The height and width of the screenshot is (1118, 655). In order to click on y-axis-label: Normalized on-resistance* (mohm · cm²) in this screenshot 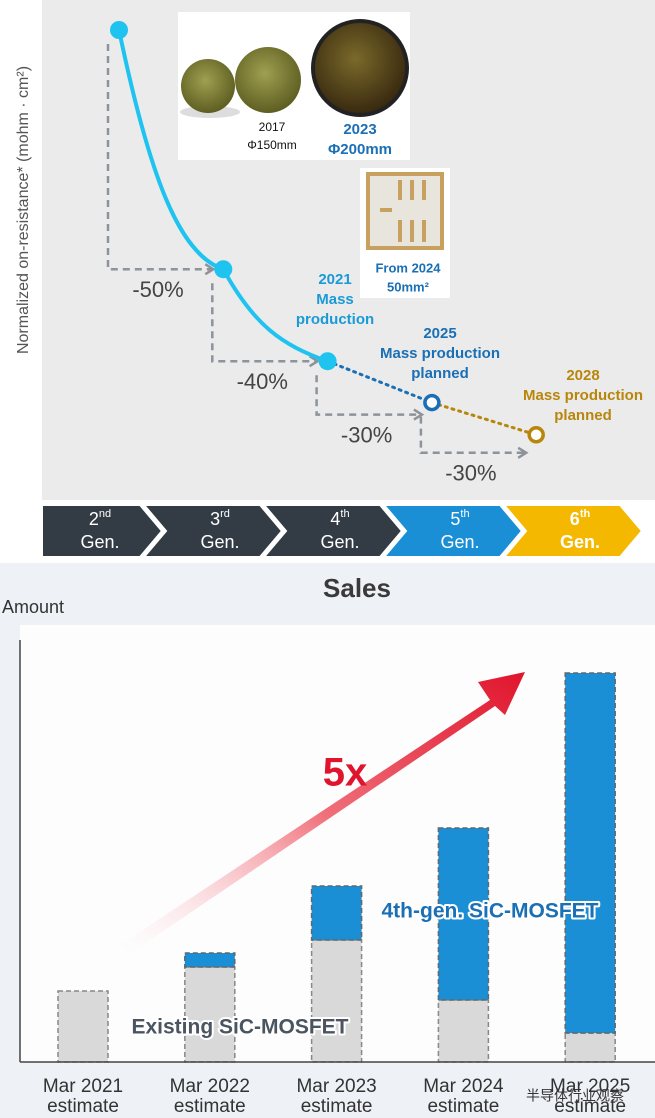, I will do `click(23, 210)`.